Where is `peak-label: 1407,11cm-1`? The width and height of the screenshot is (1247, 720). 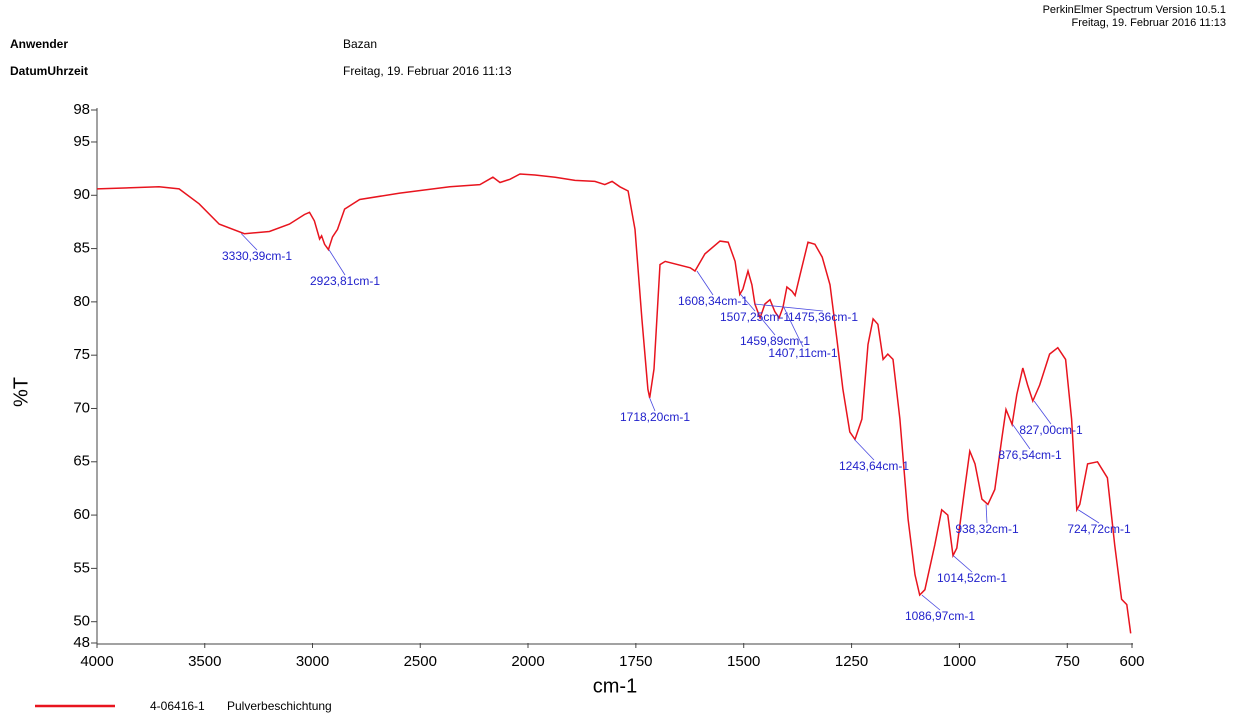
peak-label: 1407,11cm-1 is located at coordinates (802, 353).